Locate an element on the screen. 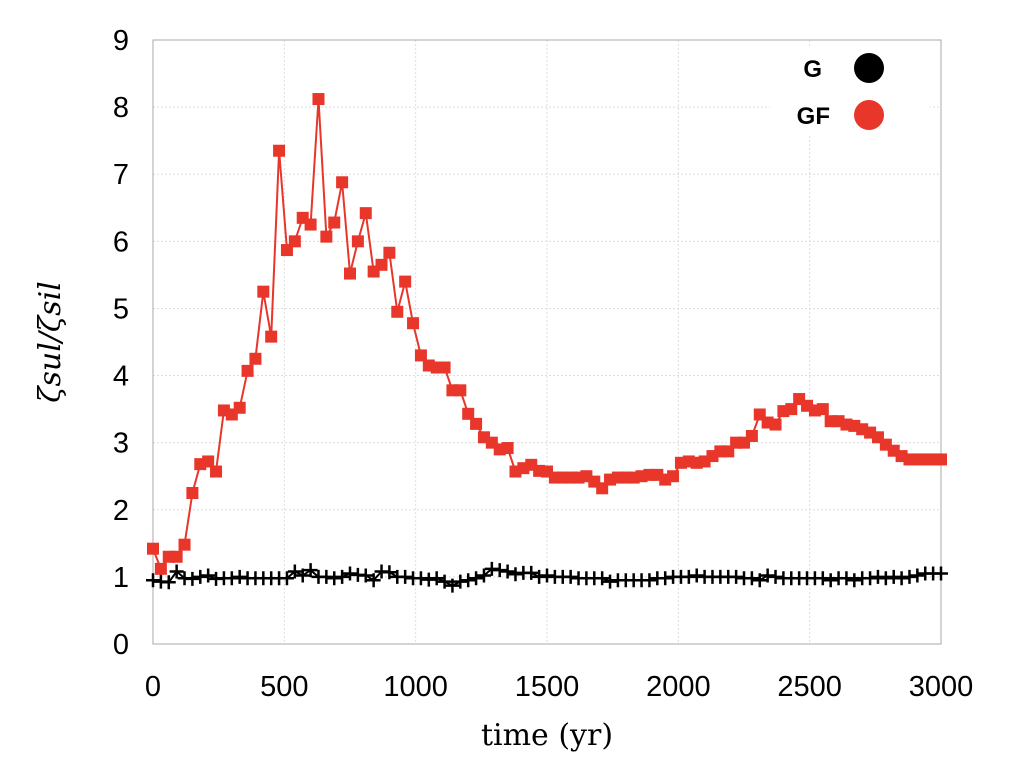 This screenshot has width=1024, height=768. x-tick-label: 0 is located at coordinates (153, 687).